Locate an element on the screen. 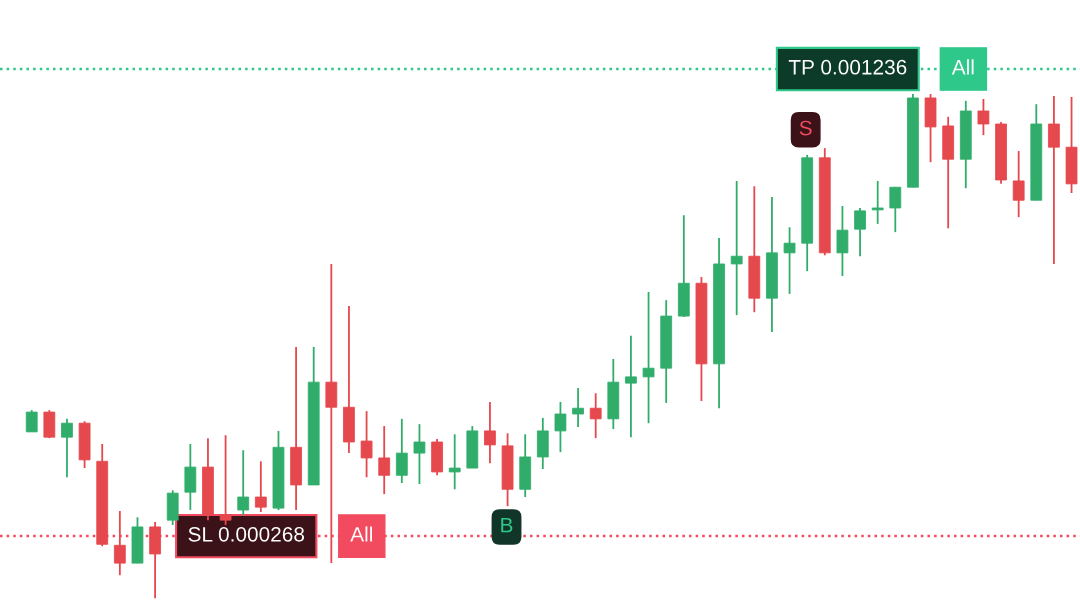  annotation: S is located at coordinates (805, 128).